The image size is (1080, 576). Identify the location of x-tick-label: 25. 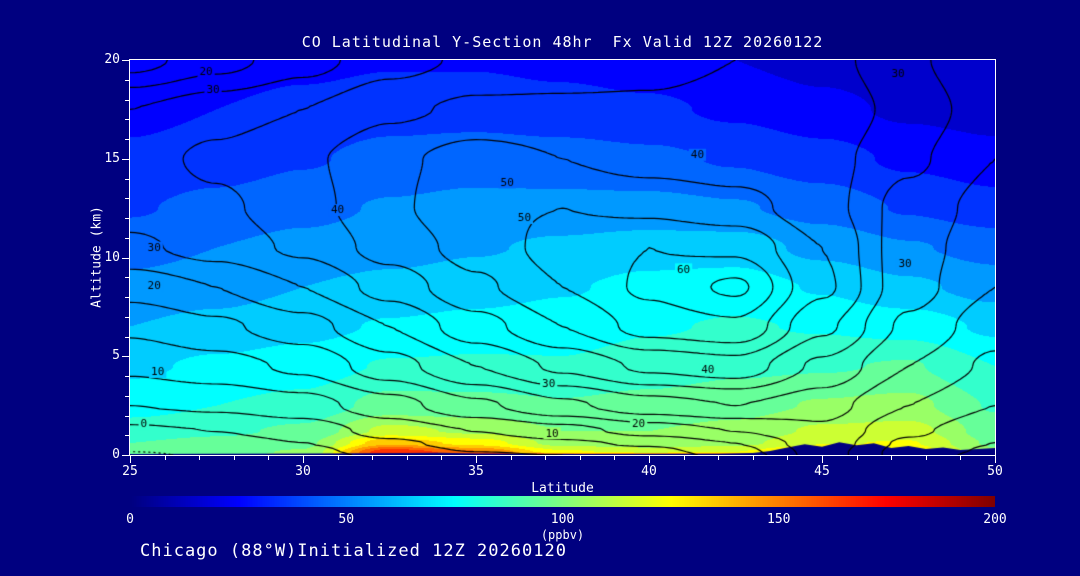
(130, 471).